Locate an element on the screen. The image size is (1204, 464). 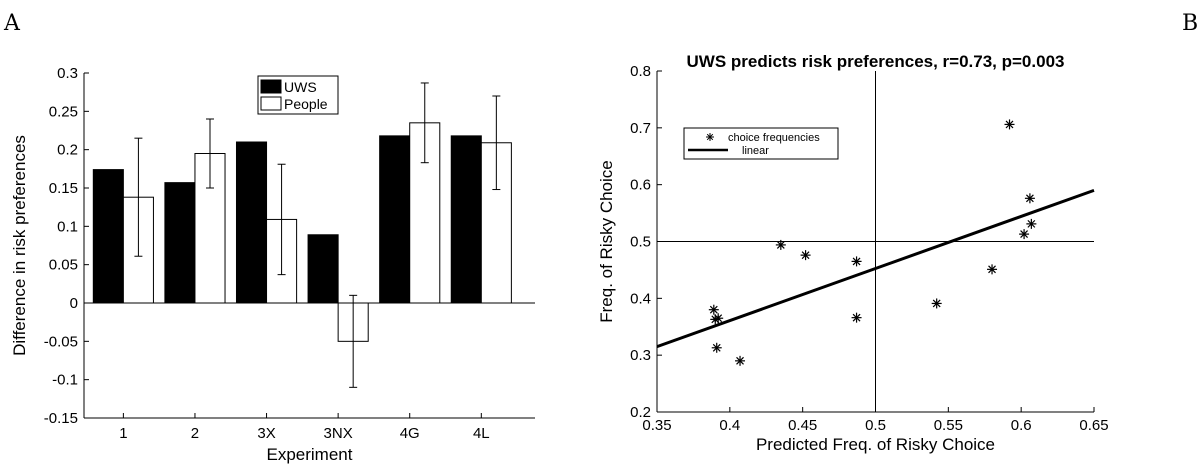
y-tick-label: 0.05 is located at coordinates (63, 265).